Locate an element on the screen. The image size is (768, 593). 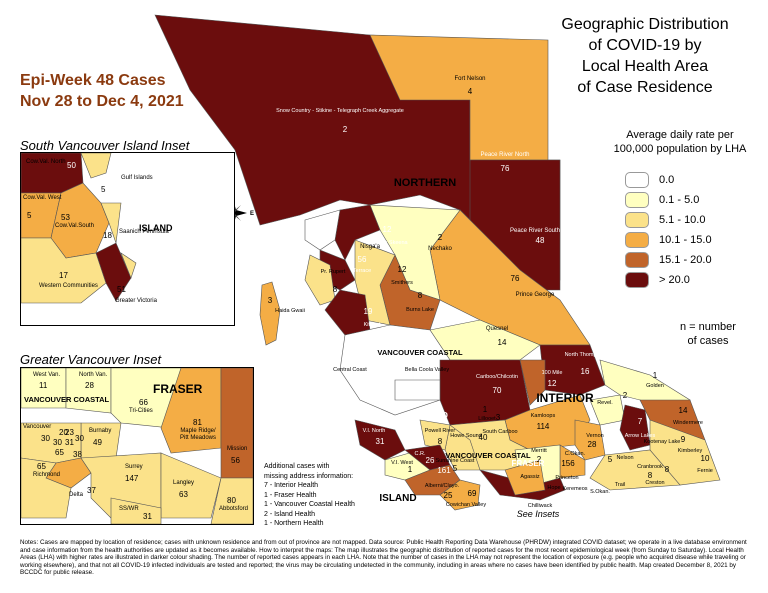
lha-vi-west-count: 1 is located at coordinates (410, 469).